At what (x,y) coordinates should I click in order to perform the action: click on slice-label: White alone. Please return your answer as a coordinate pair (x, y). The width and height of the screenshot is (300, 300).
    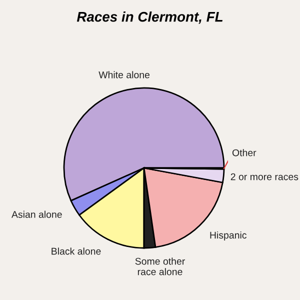
    Looking at the image, I should click on (124, 74).